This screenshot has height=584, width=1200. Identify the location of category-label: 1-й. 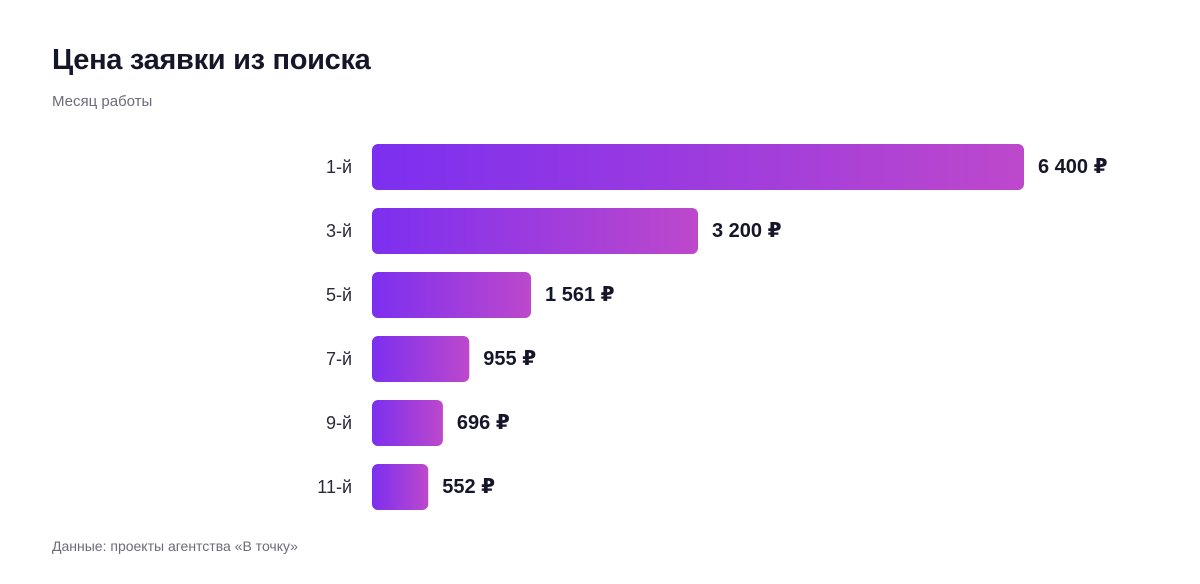
(339, 167).